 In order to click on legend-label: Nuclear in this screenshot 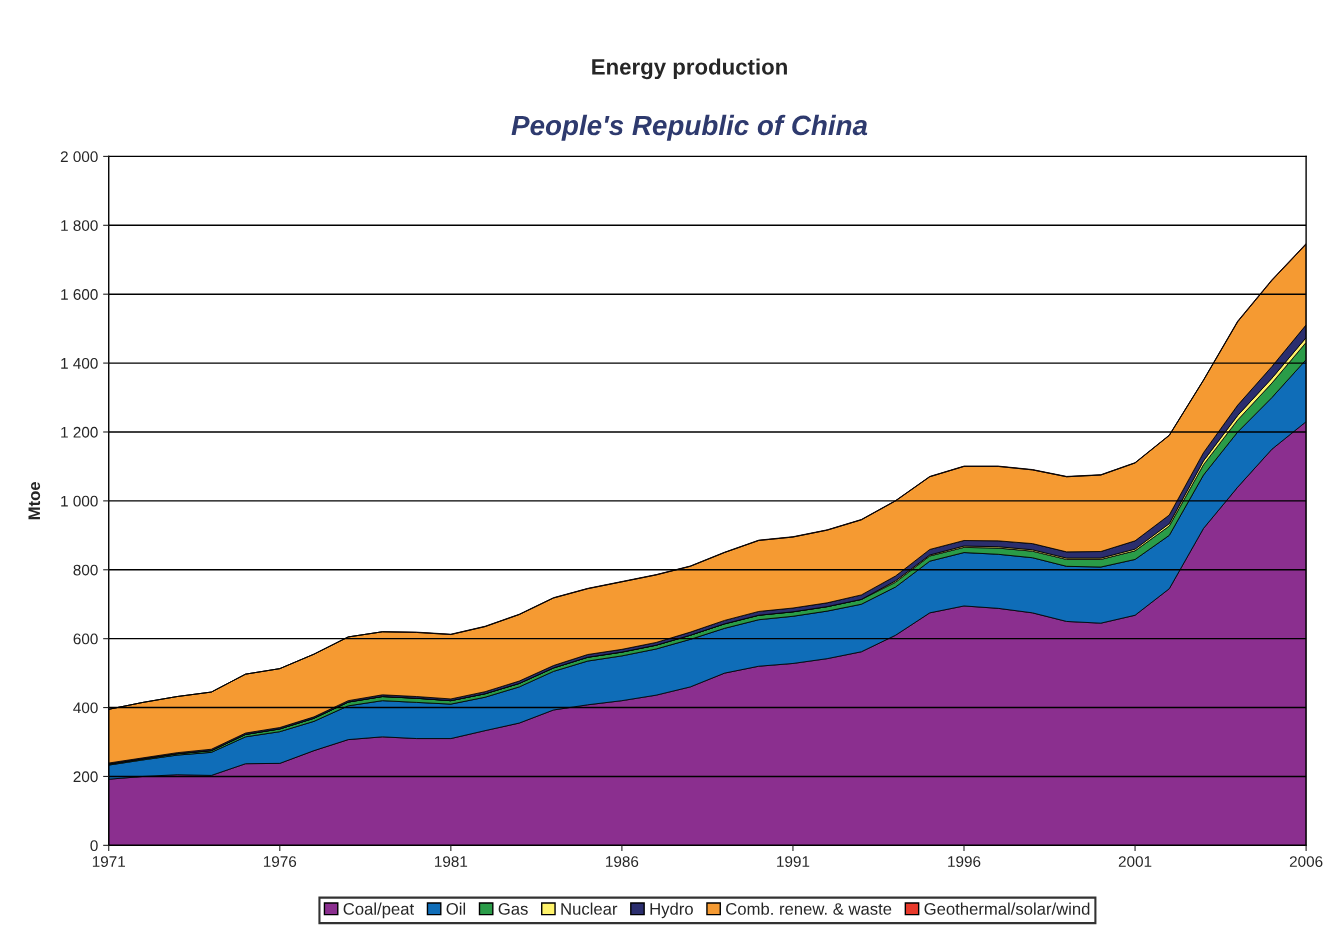, I will do `click(589, 908)`.